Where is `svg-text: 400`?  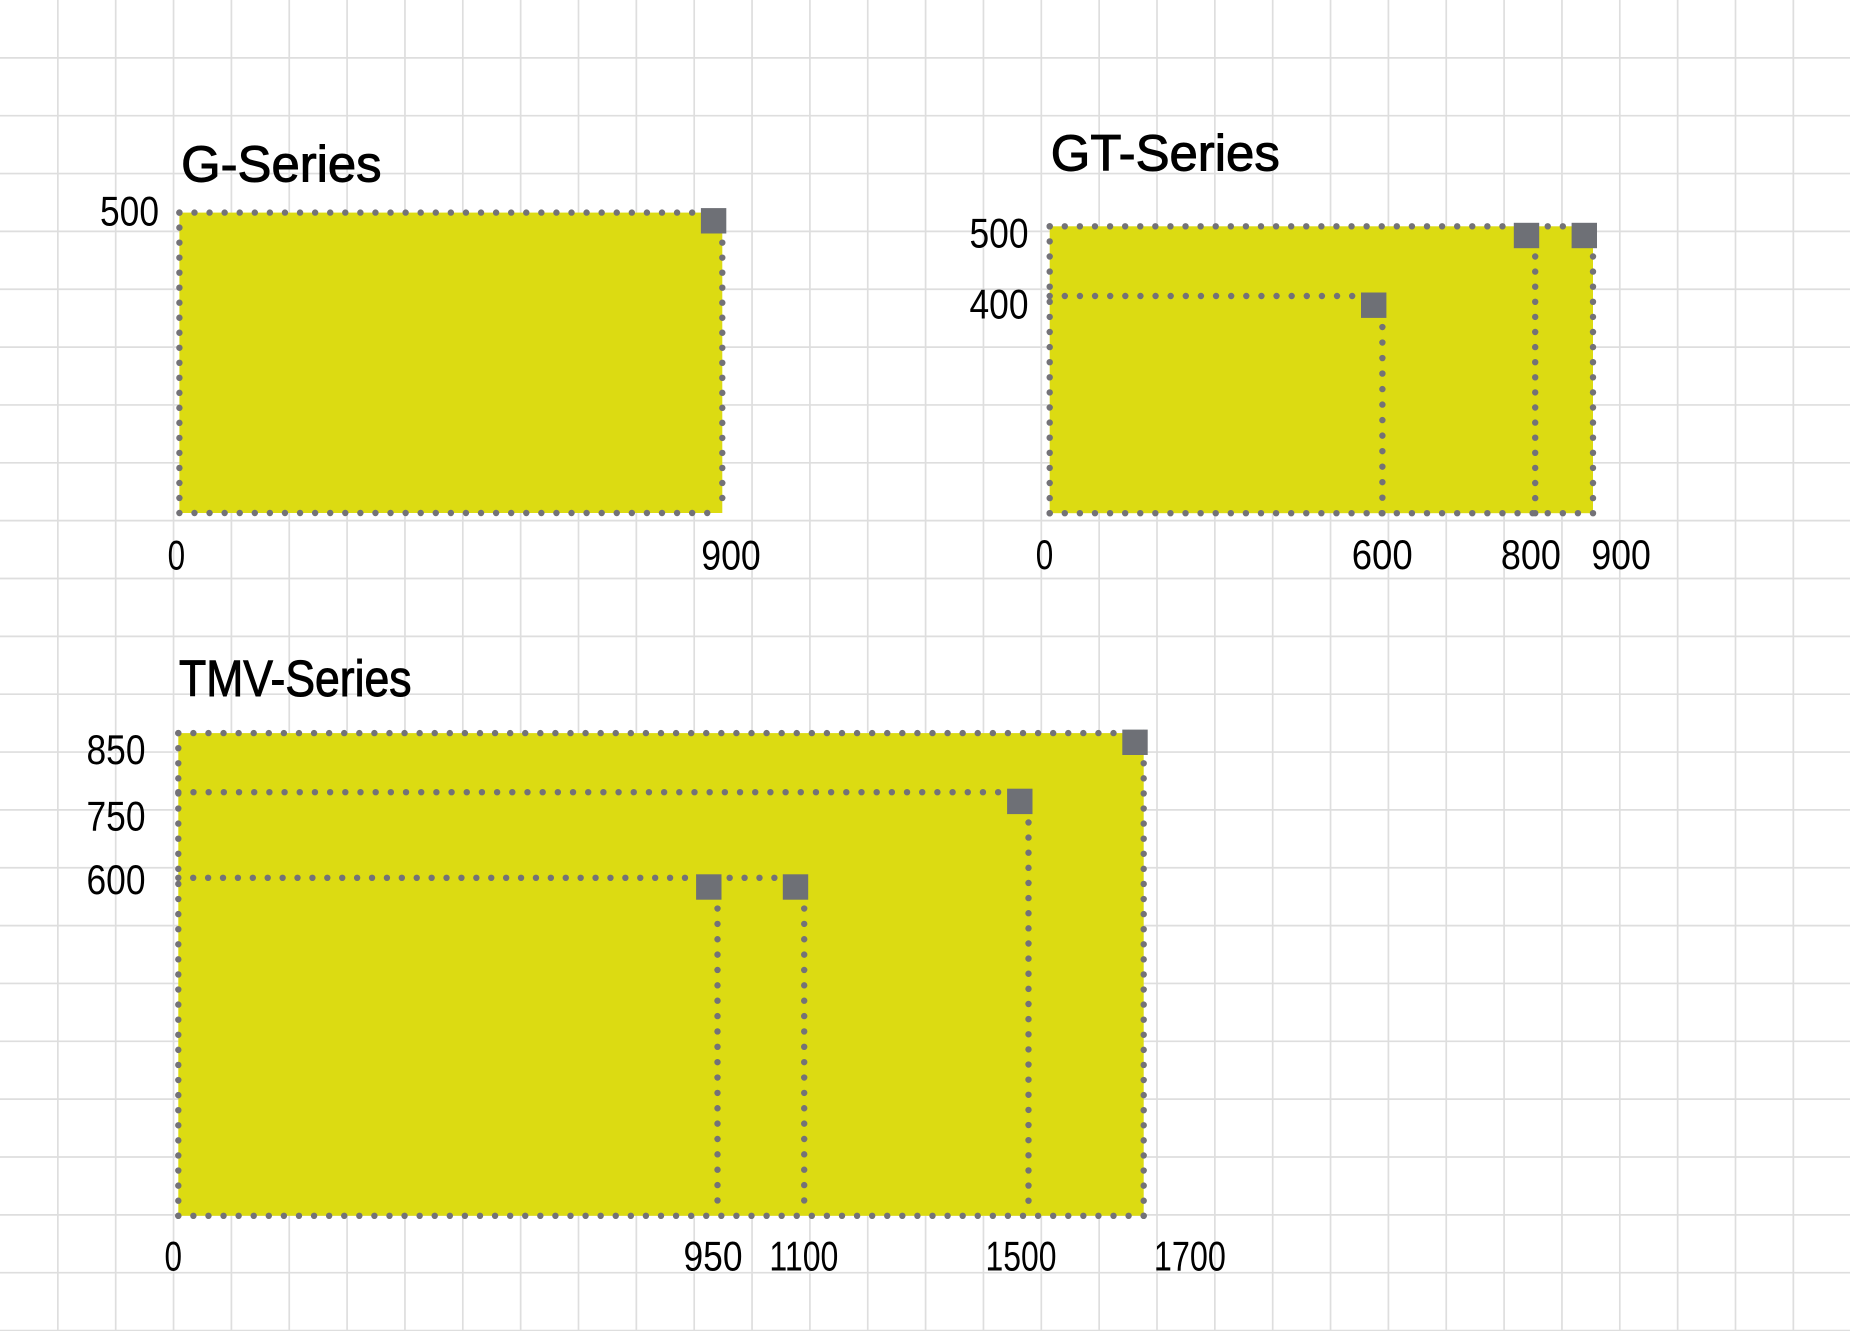 svg-text: 400 is located at coordinates (999, 304).